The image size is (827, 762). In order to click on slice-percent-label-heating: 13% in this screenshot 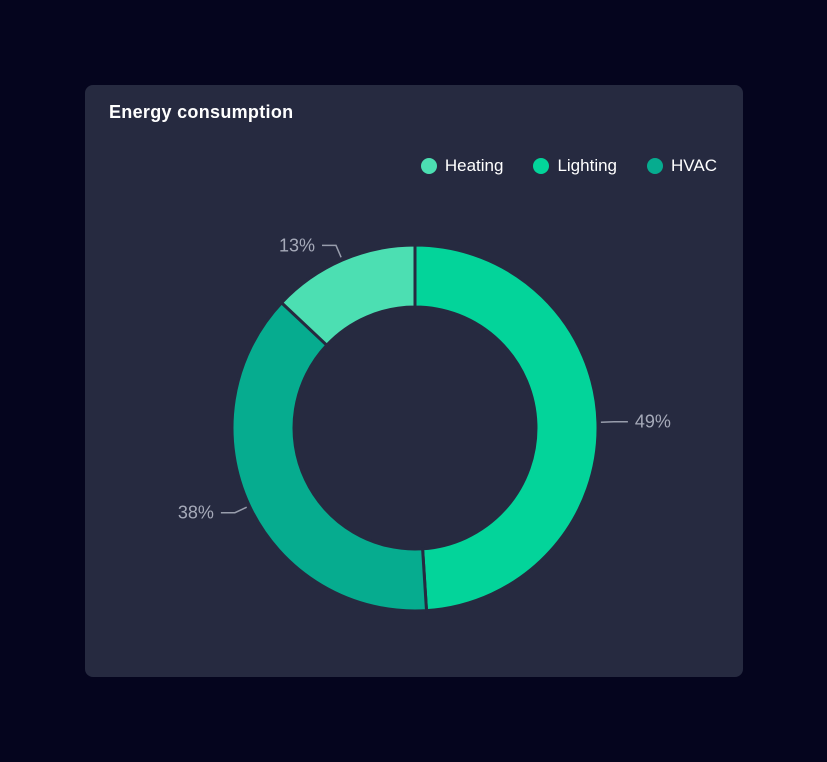, I will do `click(297, 245)`.